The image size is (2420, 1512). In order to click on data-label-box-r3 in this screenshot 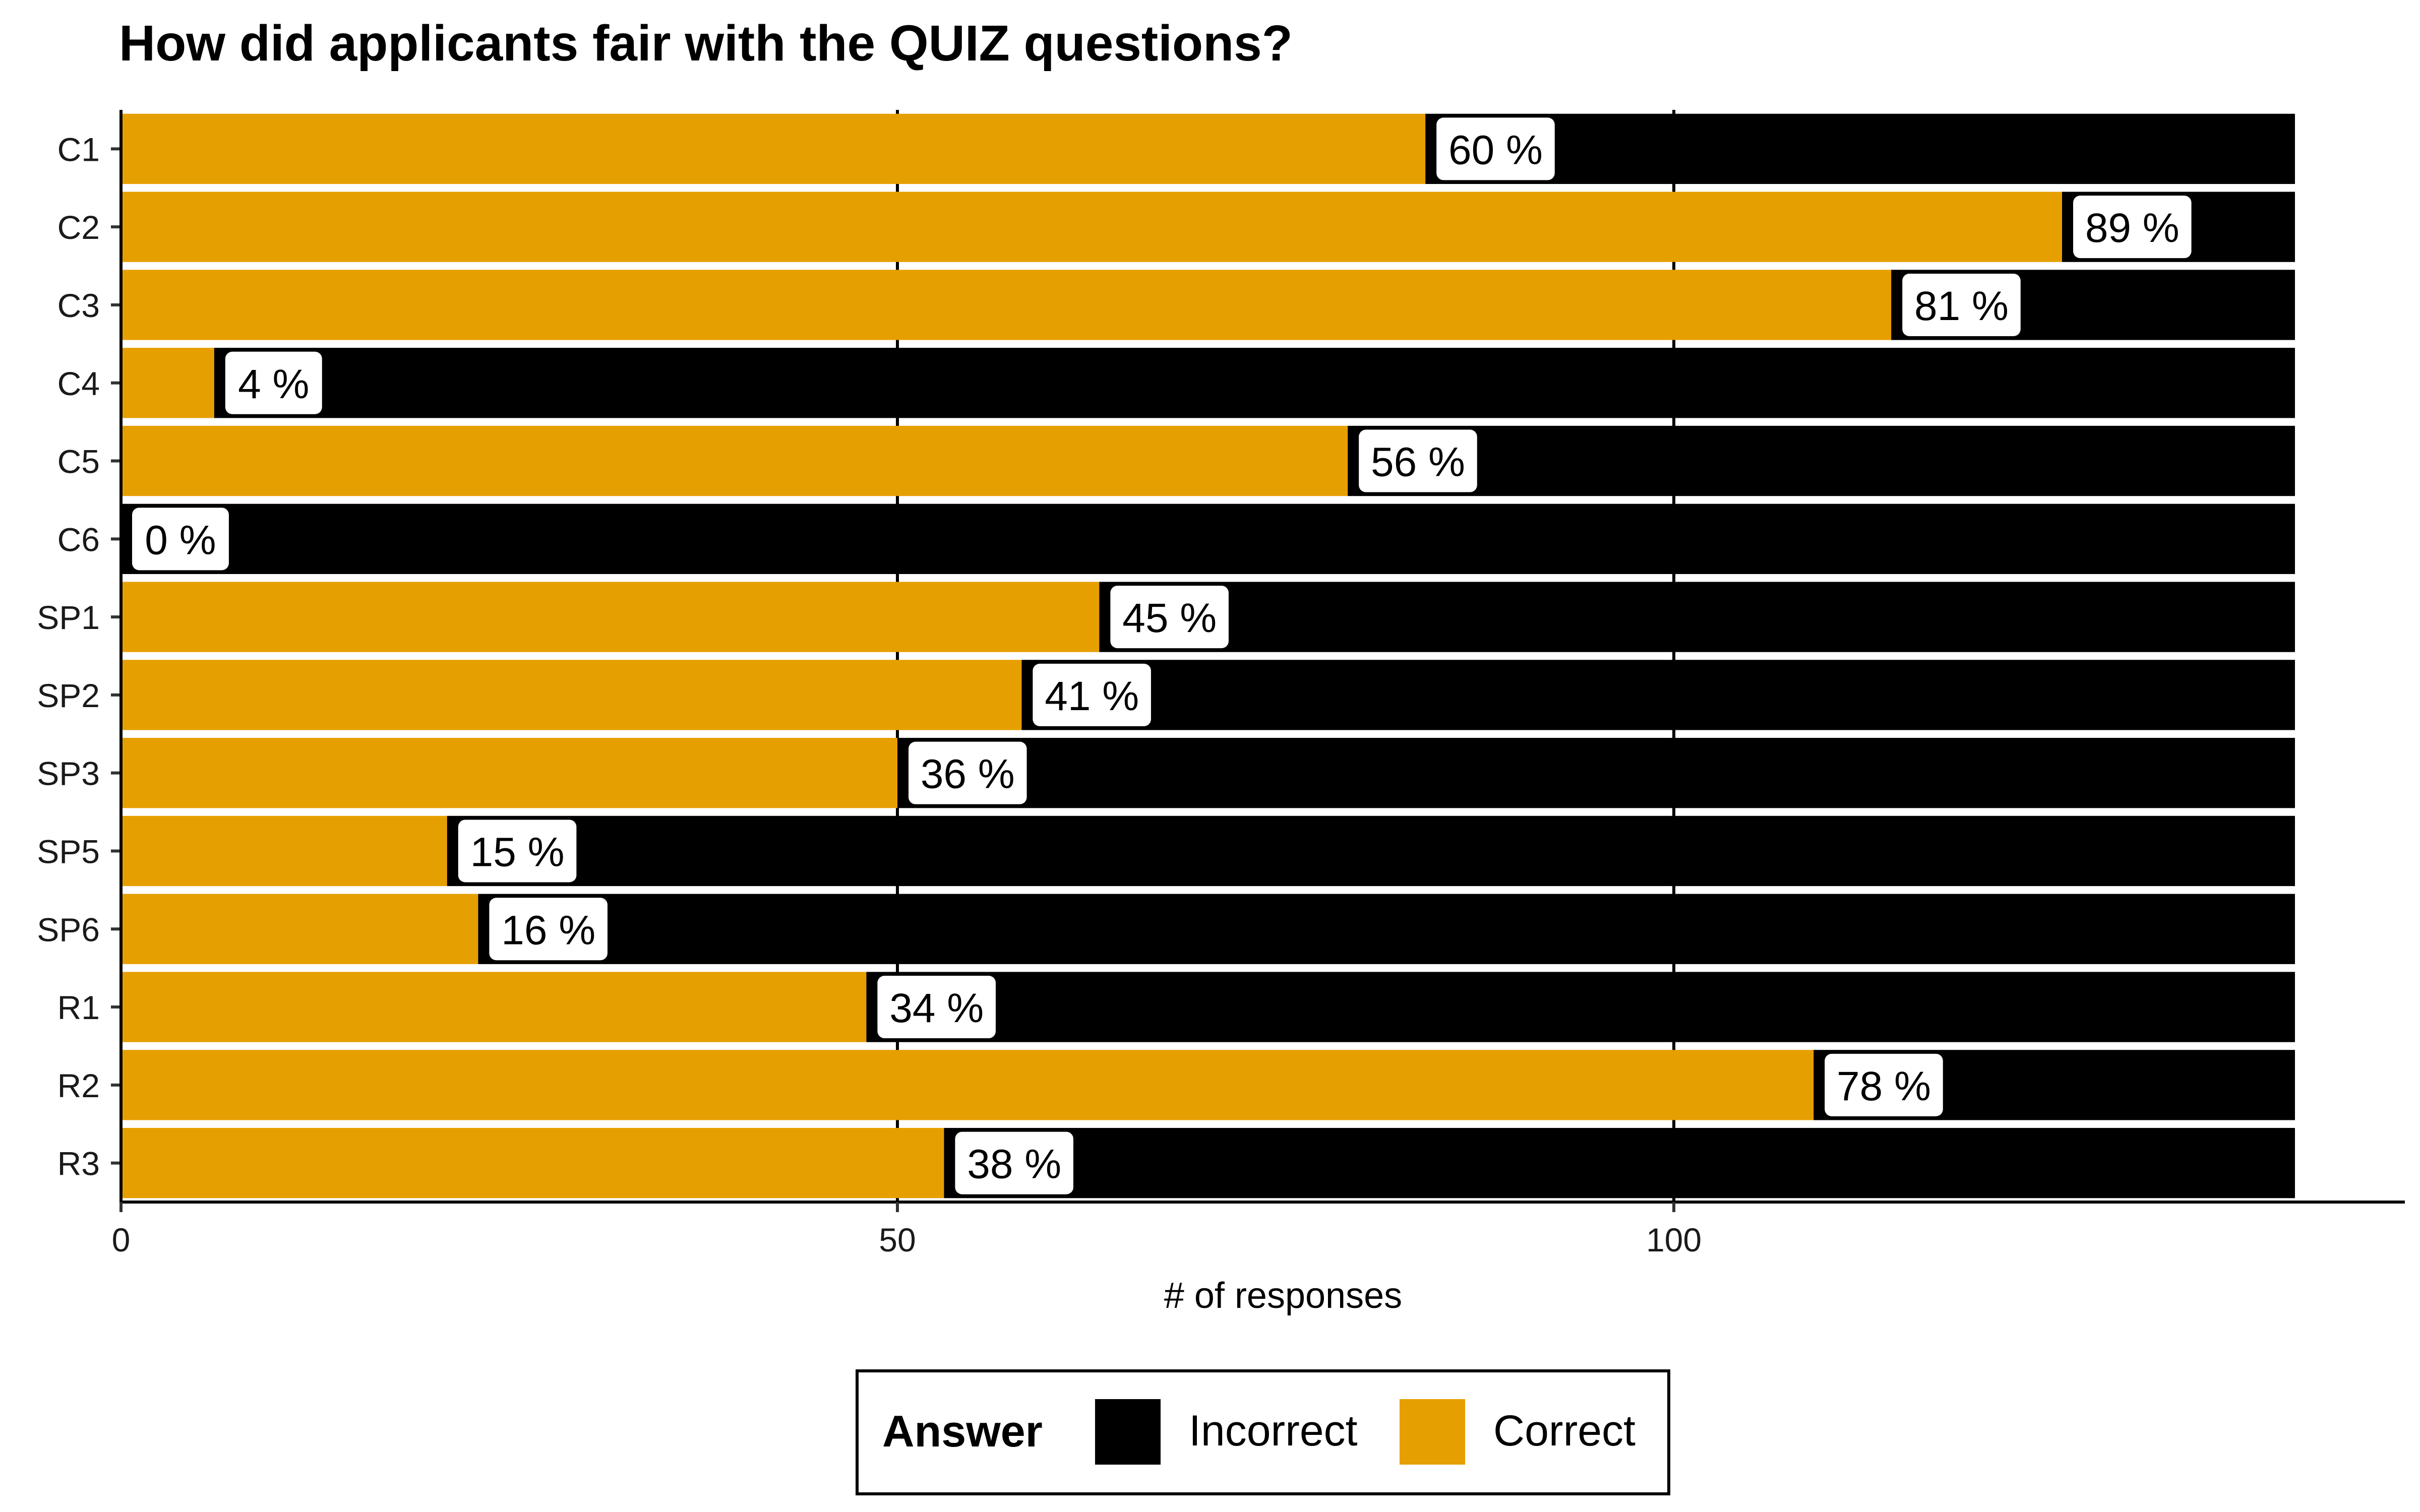, I will do `click(1014, 1163)`.